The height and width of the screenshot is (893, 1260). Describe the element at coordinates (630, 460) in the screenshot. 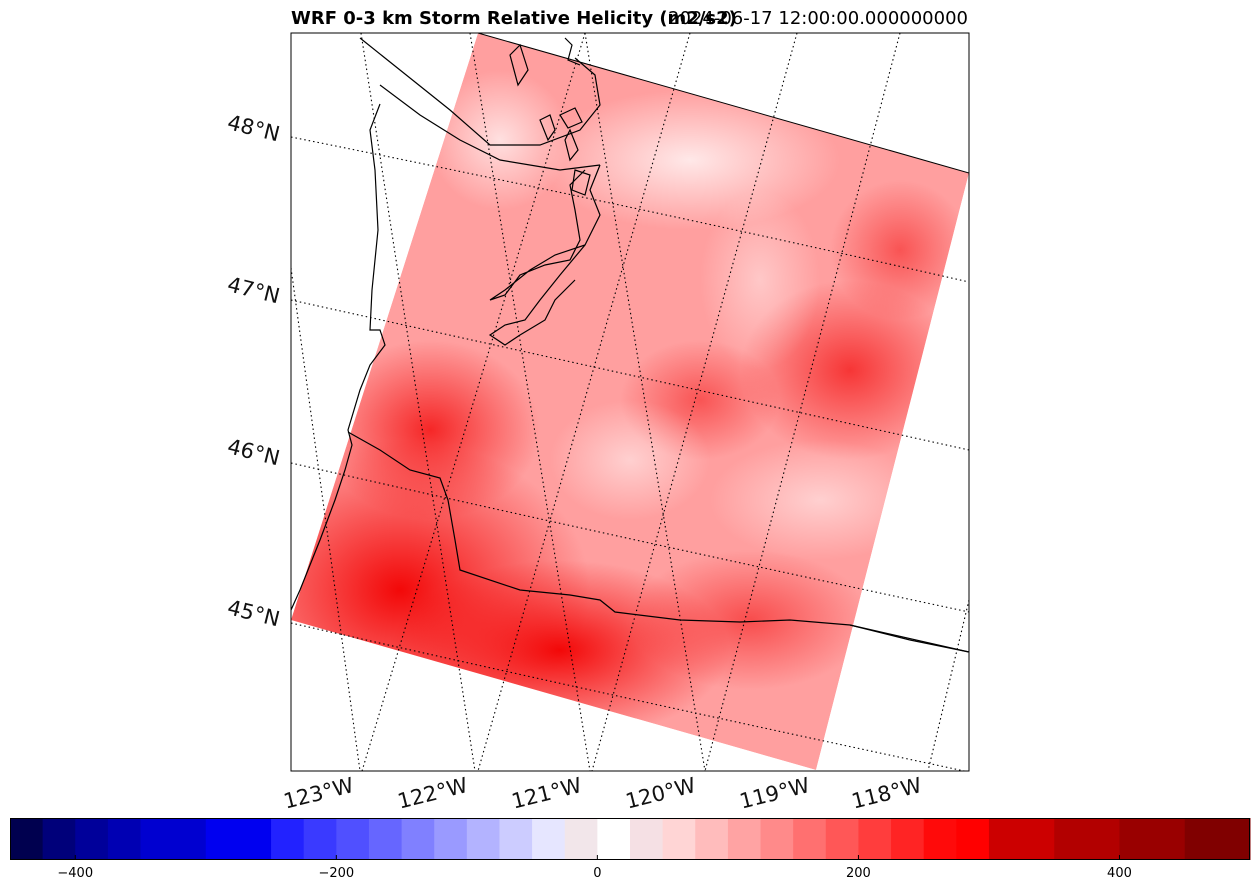

I see `field-low-c` at that location.